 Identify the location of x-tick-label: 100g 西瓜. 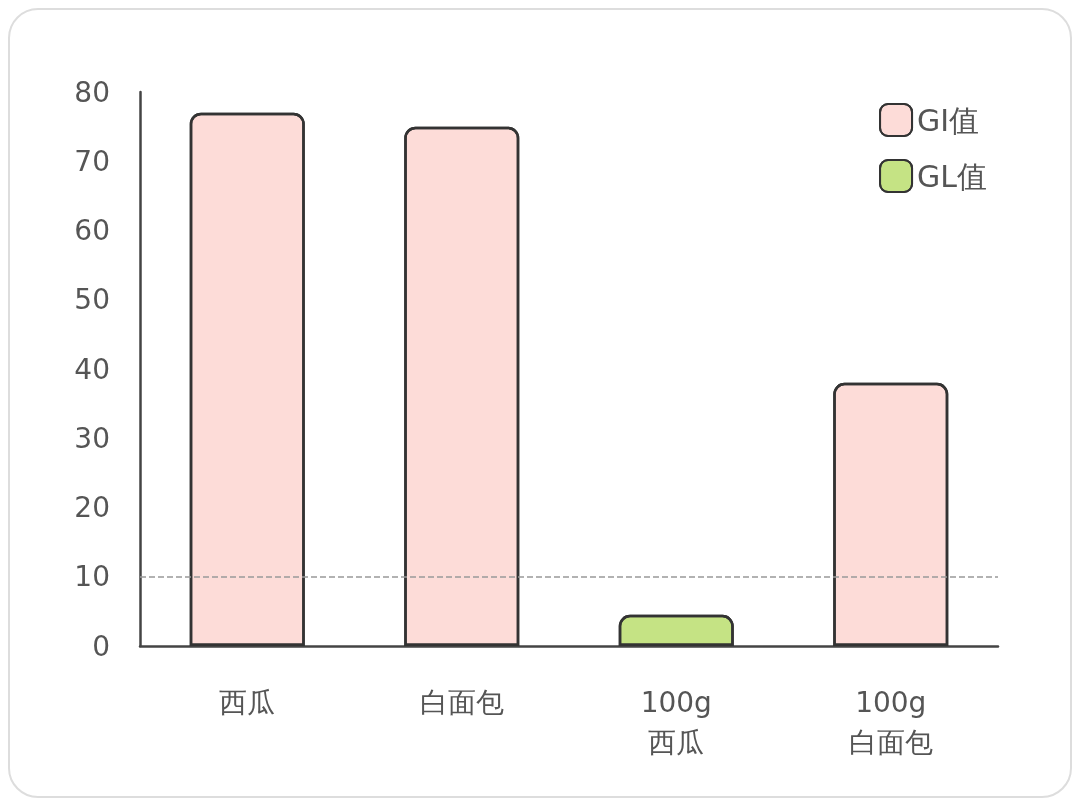
(676, 722).